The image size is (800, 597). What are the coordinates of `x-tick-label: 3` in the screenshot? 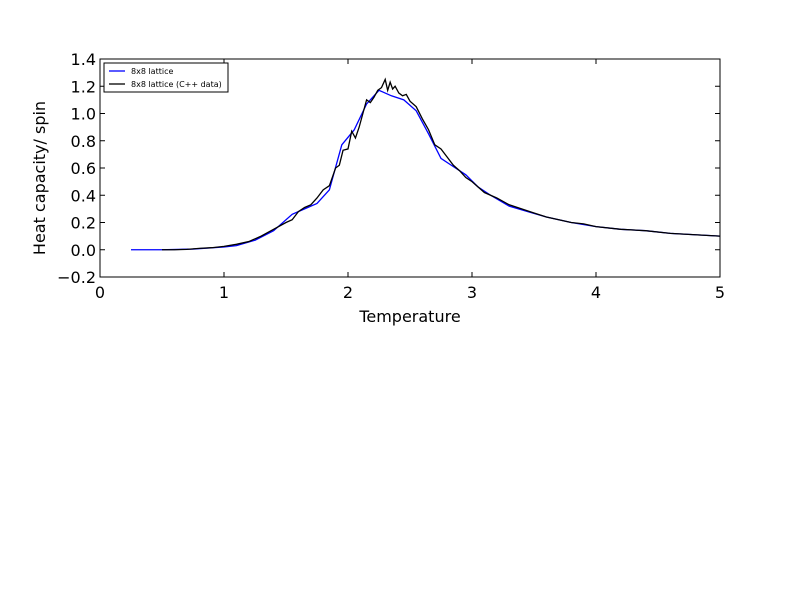 It's located at (472, 292).